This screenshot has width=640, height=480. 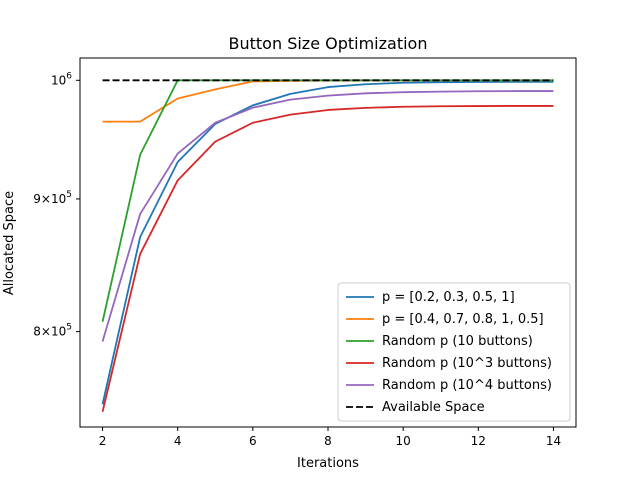 I want to click on legend-label: Random p (10^4 buttons), so click(x=467, y=385).